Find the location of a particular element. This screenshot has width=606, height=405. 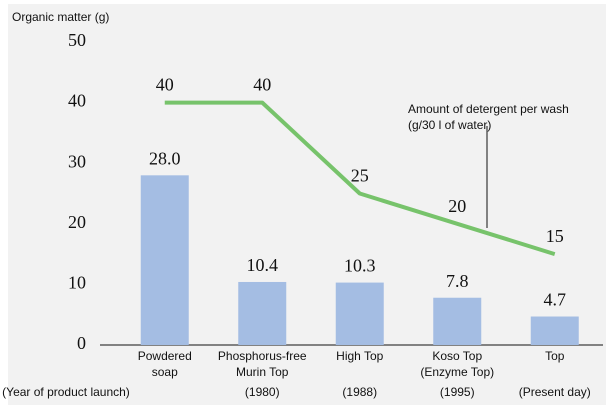

year-label: (1980) is located at coordinates (262, 392).